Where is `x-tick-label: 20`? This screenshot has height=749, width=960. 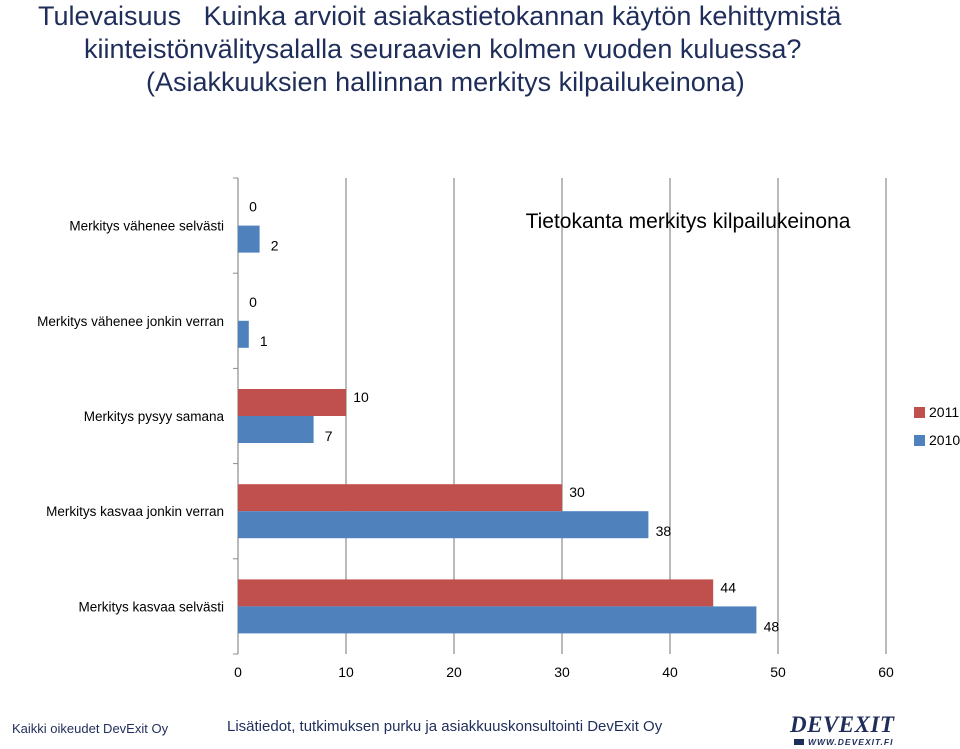 x-tick-label: 20 is located at coordinates (454, 672).